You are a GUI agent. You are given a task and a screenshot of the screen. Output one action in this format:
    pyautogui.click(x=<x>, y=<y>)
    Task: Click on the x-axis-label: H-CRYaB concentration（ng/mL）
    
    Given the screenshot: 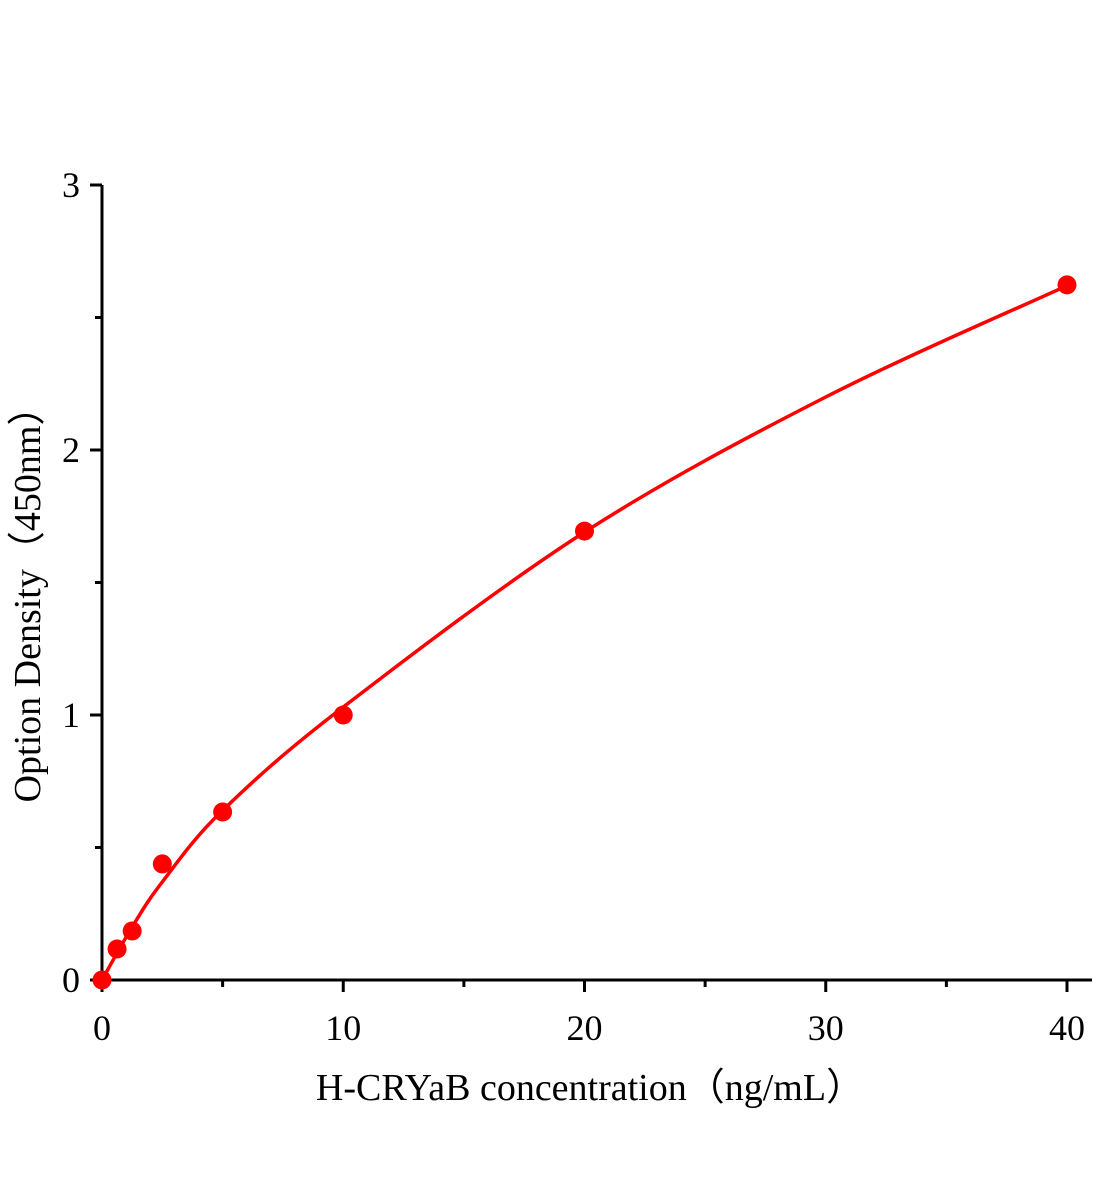 What is the action you would take?
    pyautogui.click(x=590, y=1088)
    